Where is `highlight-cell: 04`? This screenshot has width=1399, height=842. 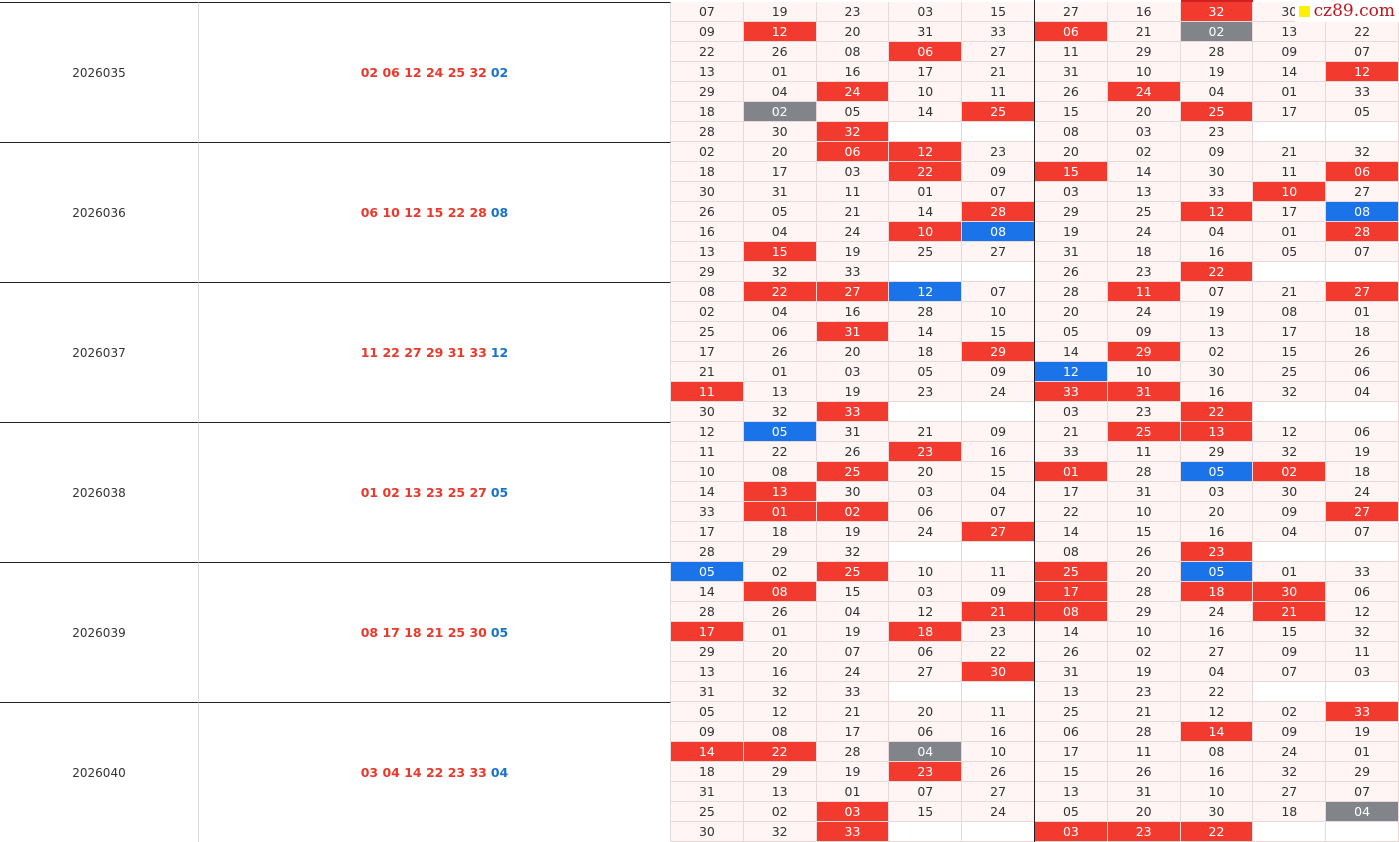 highlight-cell: 04 is located at coordinates (1362, 812).